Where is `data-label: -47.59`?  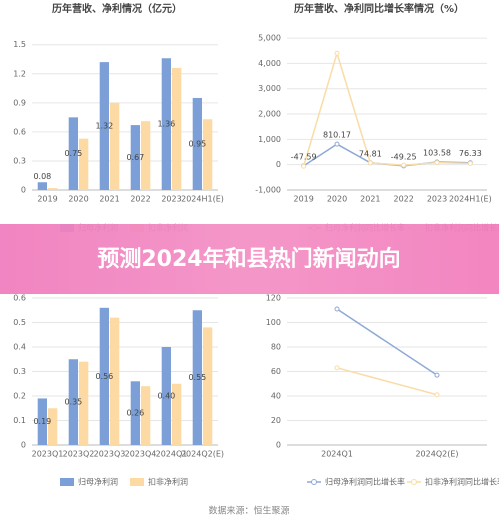
data-label: -47.59 is located at coordinates (304, 156).